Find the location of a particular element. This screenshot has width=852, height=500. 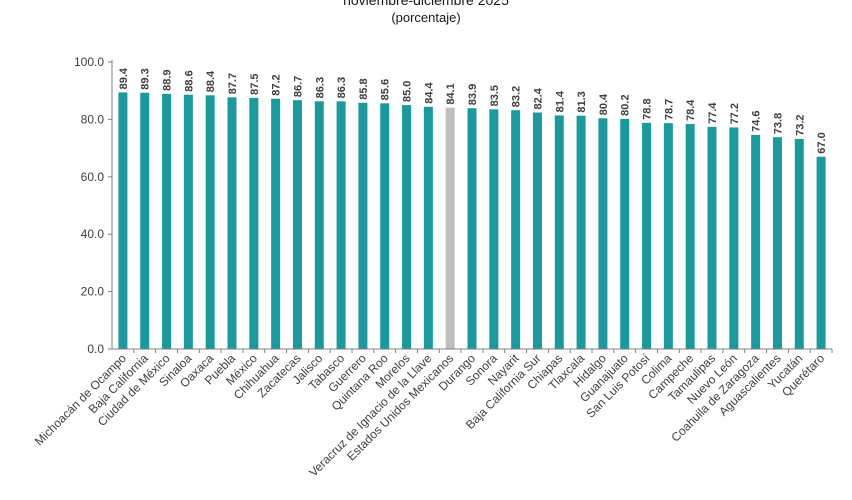

data-label: 77.2 is located at coordinates (735, 113).